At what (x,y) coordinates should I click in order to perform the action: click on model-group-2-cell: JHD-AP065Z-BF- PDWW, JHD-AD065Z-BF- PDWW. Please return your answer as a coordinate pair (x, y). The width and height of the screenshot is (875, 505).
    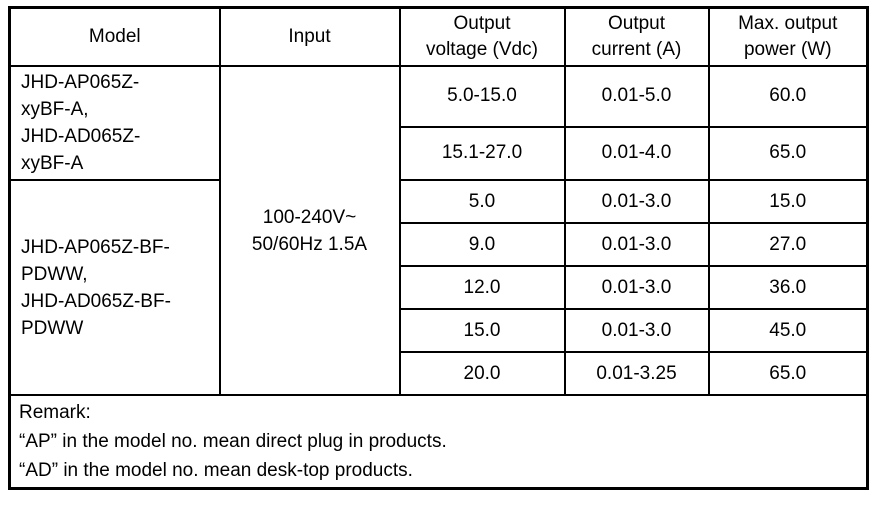
    Looking at the image, I should click on (114, 287).